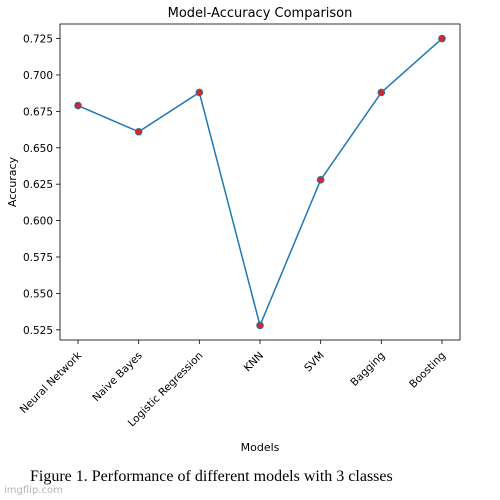  Describe the element at coordinates (367, 369) in the screenshot. I see `x-tick-label: Bagging` at that location.